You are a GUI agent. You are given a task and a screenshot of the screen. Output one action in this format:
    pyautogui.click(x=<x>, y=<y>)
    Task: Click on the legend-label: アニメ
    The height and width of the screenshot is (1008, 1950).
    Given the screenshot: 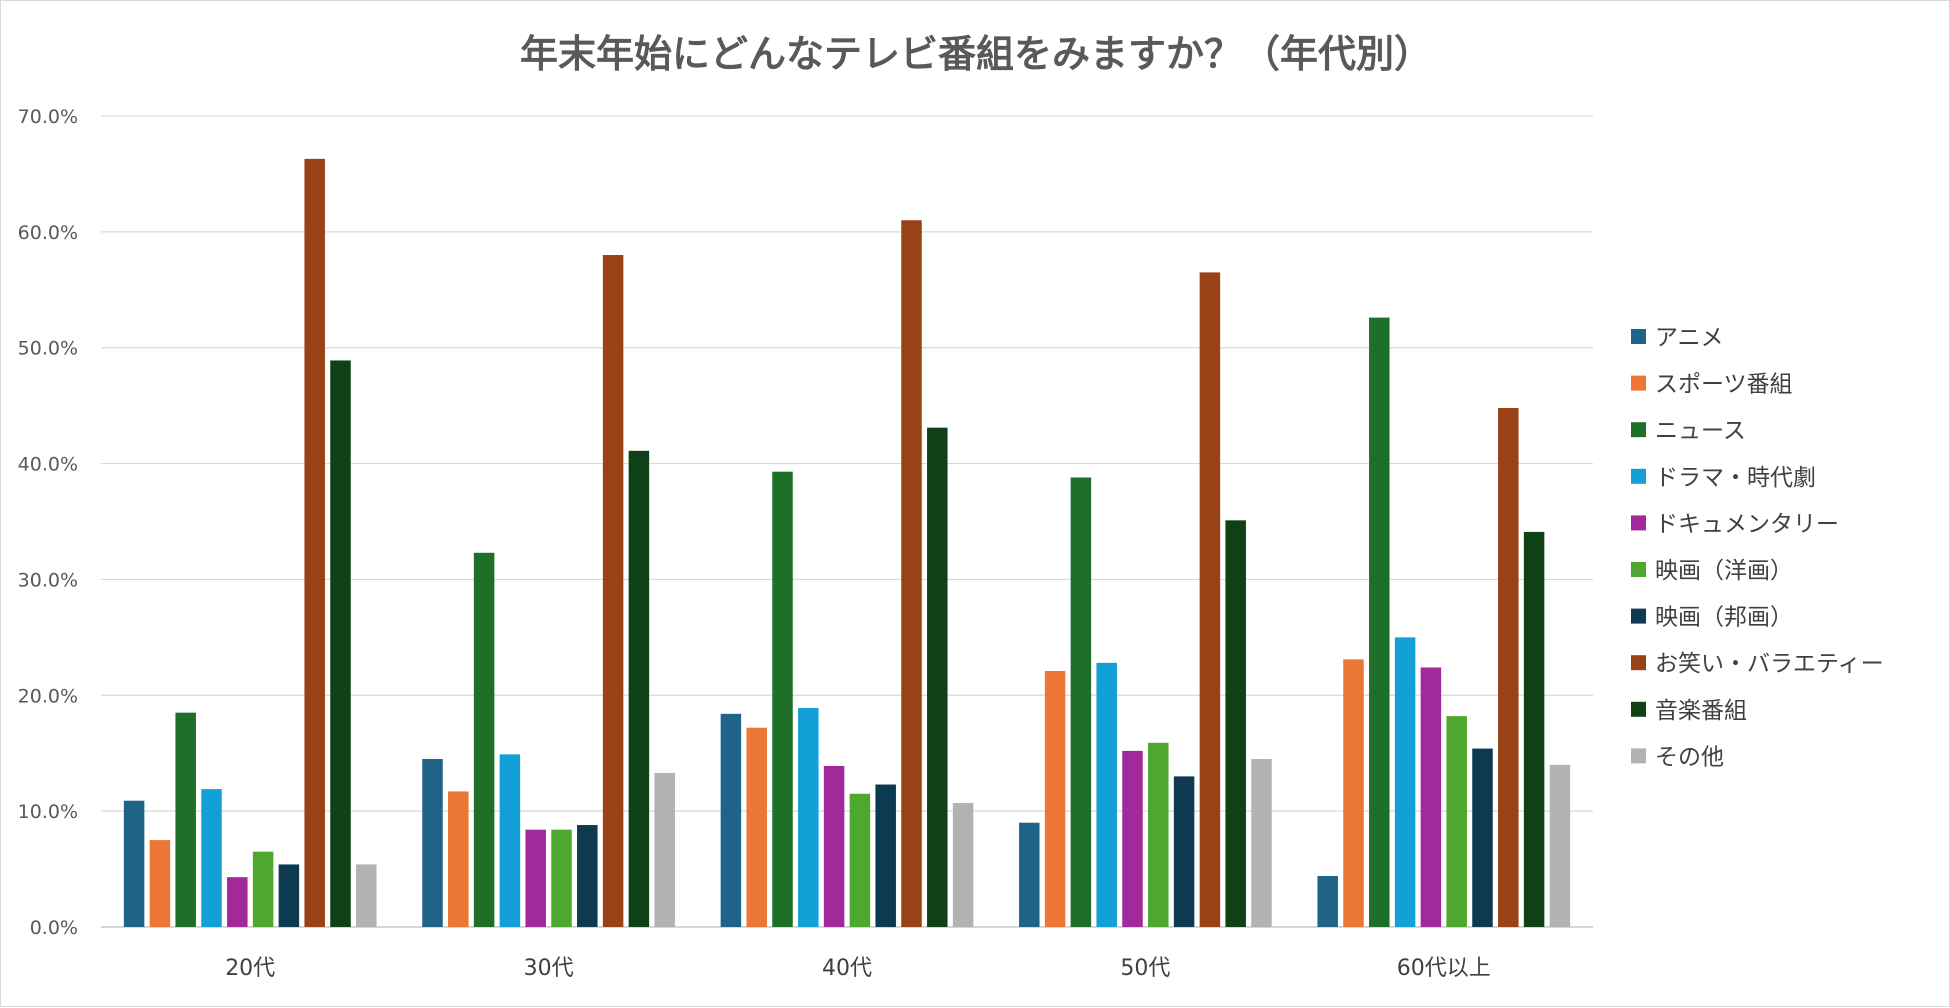 What is the action you would take?
    pyautogui.click(x=1689, y=338)
    